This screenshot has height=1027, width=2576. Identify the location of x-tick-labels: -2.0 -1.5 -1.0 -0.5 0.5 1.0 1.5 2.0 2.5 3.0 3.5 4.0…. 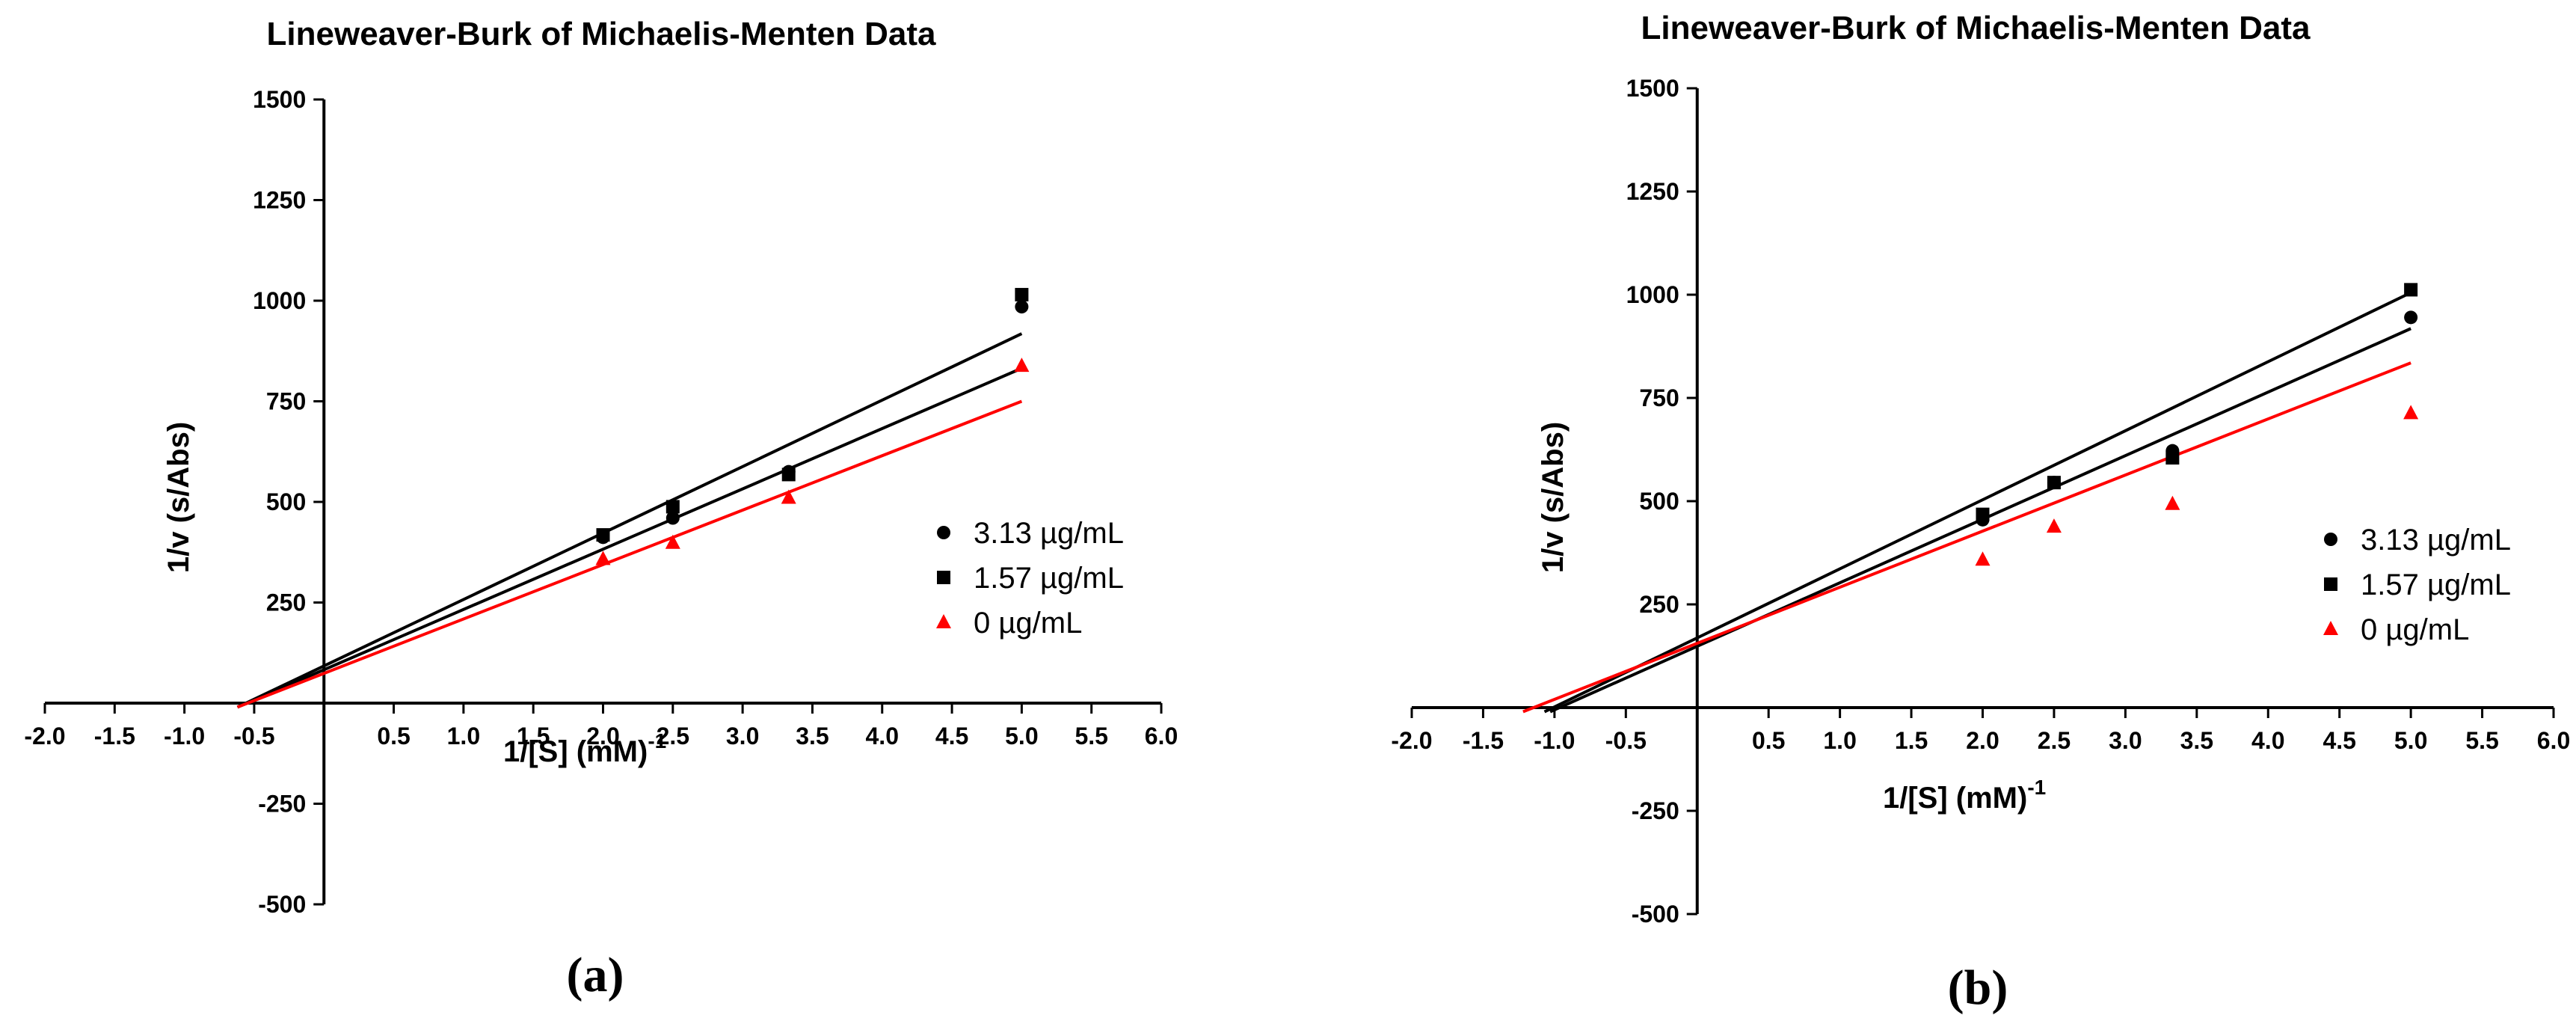
(1980, 741).